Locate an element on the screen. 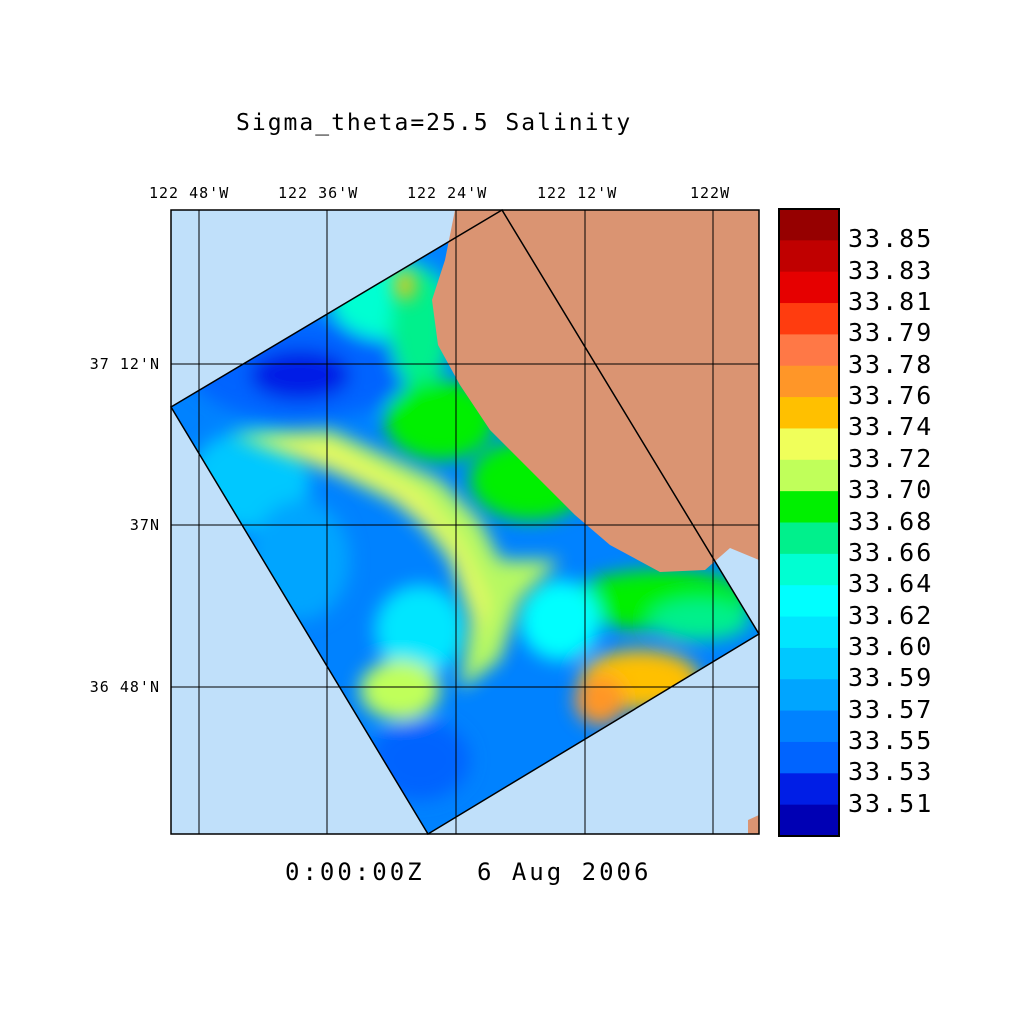  colorbar-label: 33.66 is located at coordinates (891, 552).